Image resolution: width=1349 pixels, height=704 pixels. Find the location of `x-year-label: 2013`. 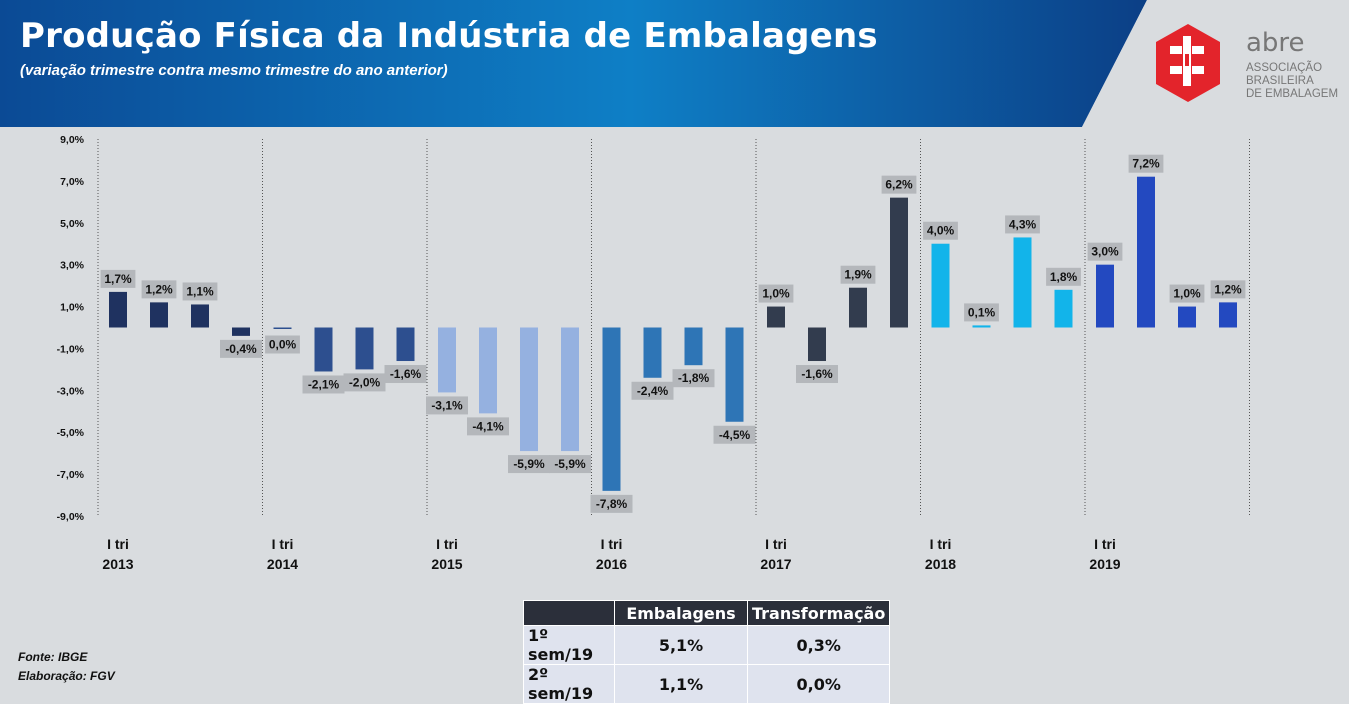

x-year-label: 2013 is located at coordinates (117, 564).